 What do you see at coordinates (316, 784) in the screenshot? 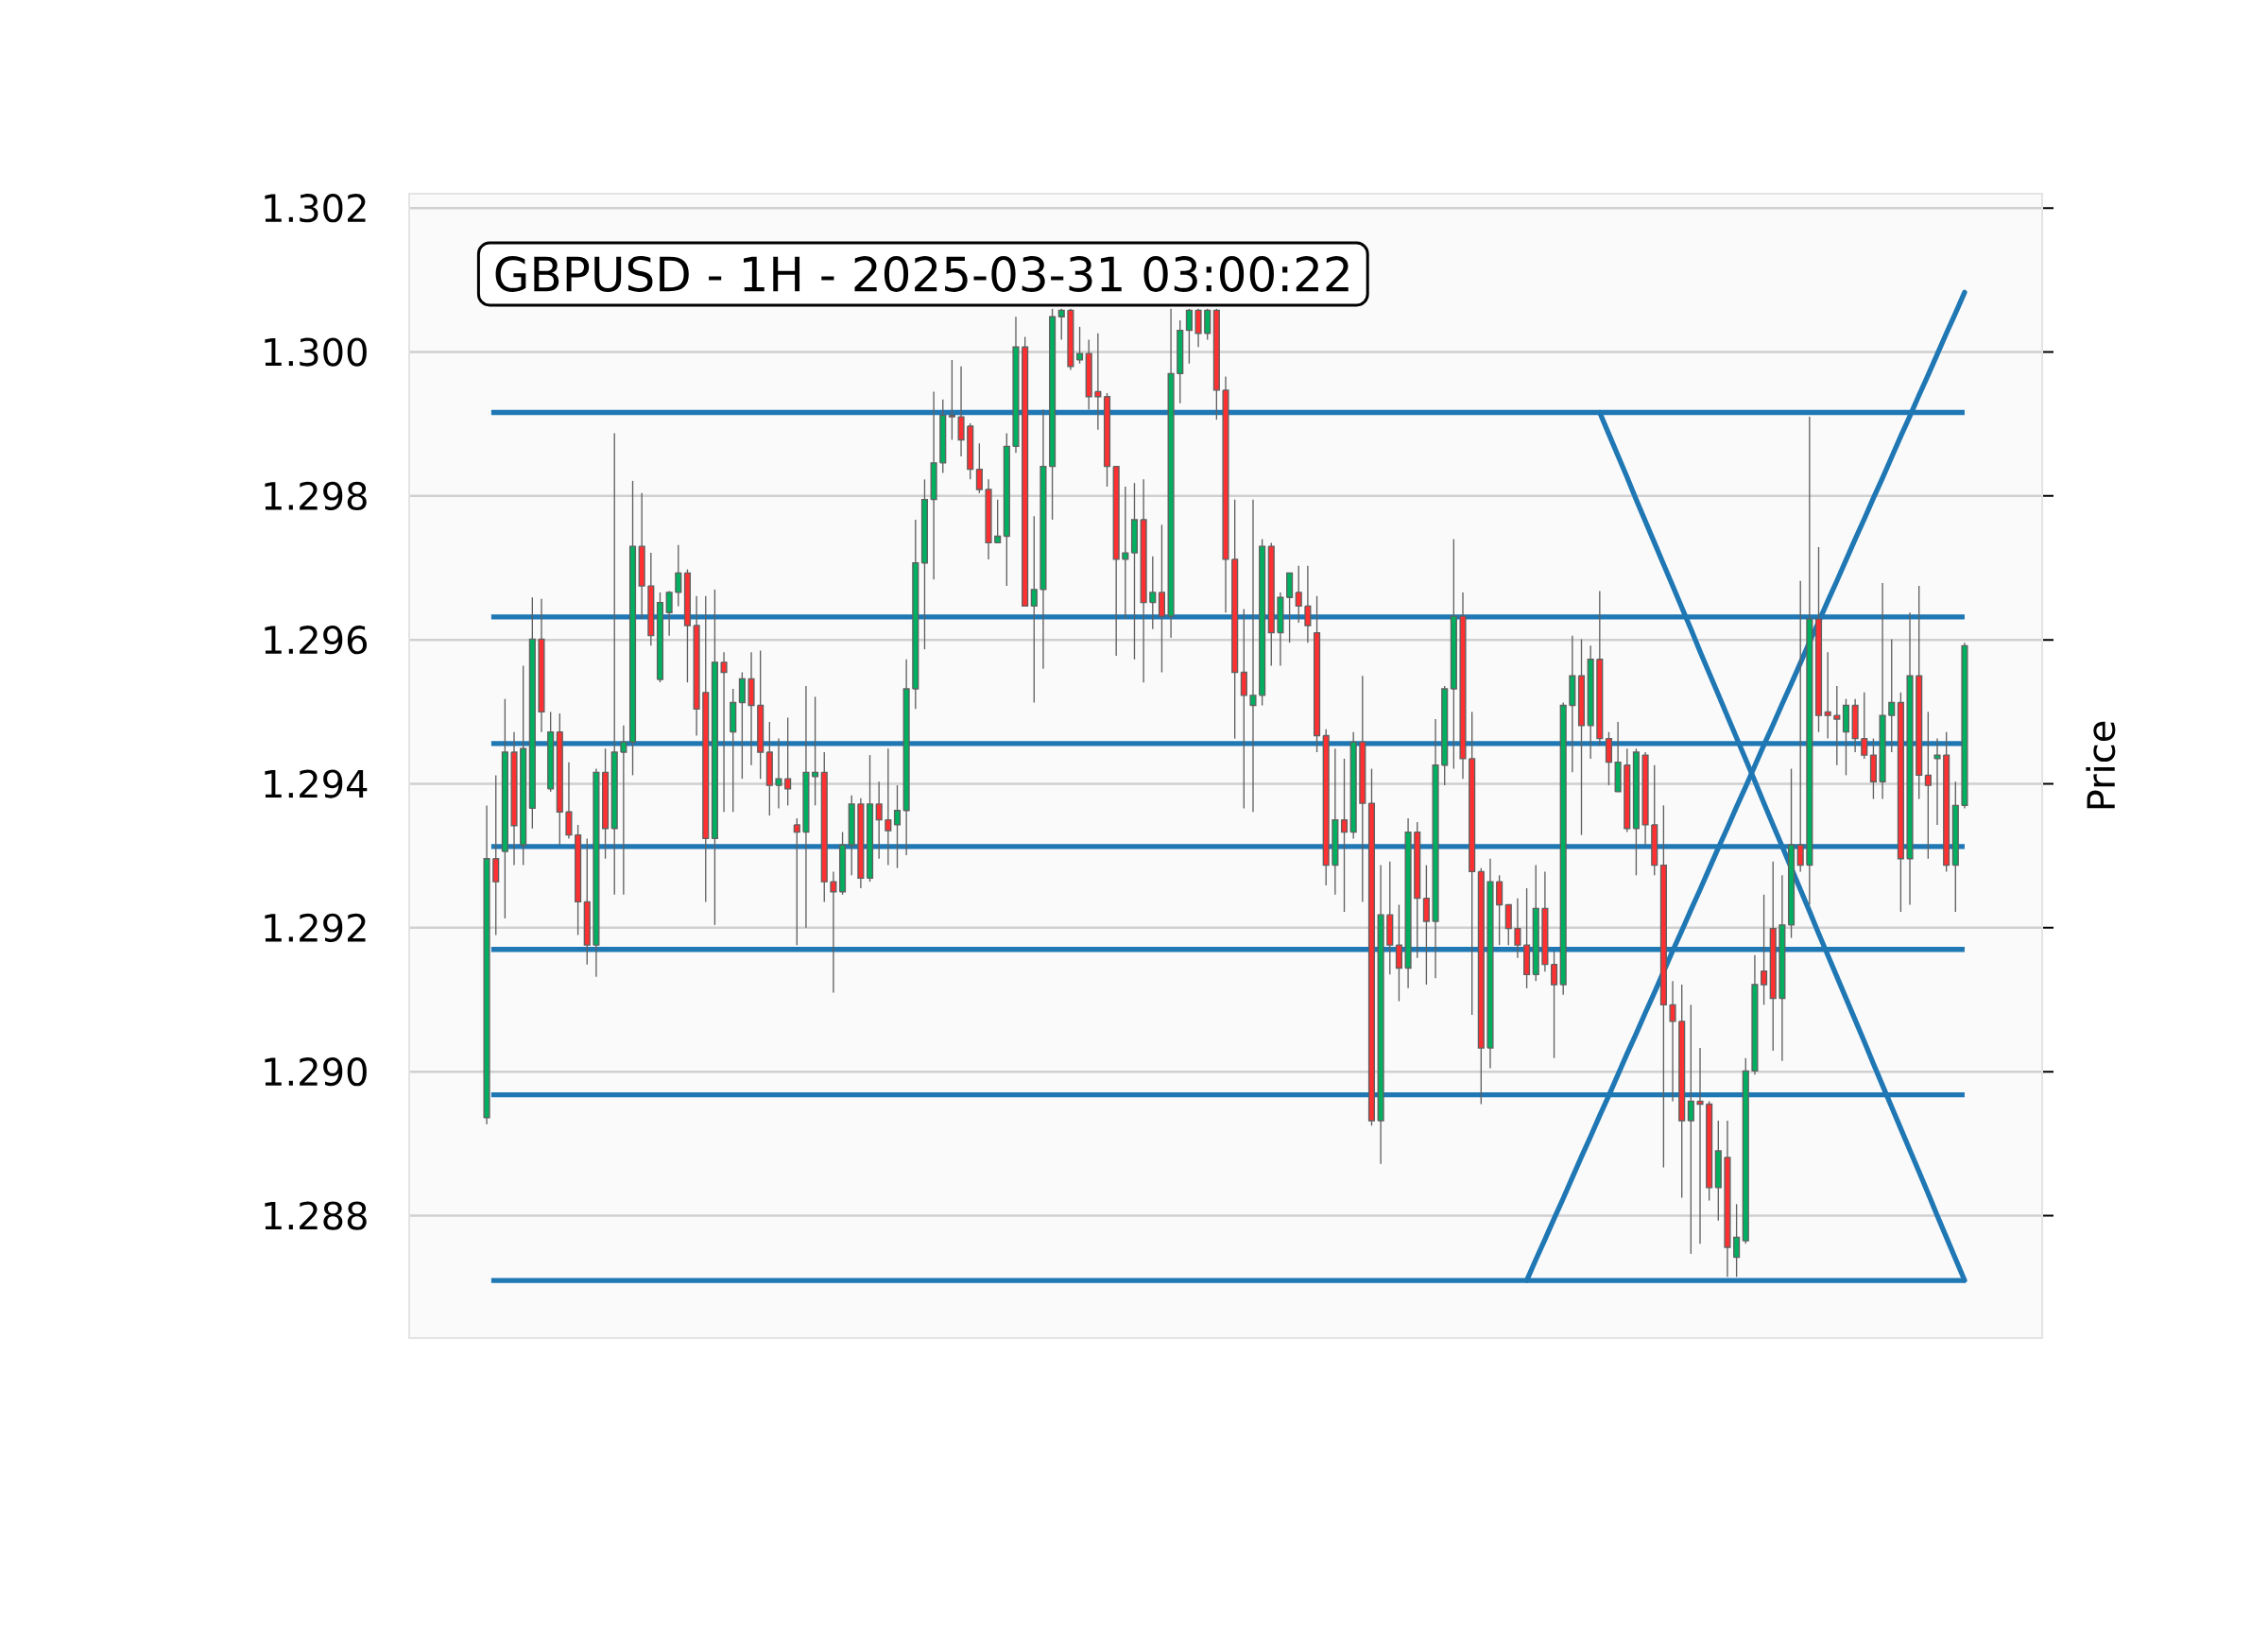
I see `y-tick-label: 1.294` at bounding box center [316, 784].